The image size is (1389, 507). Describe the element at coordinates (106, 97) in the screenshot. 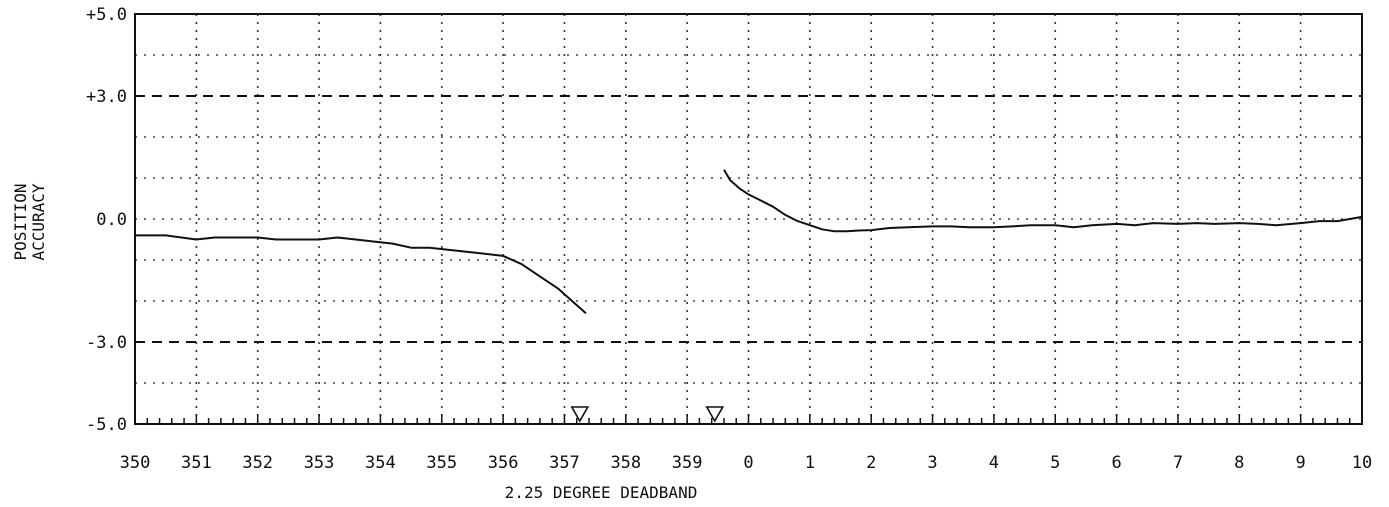

I see `y-tick-label: +3.0` at that location.